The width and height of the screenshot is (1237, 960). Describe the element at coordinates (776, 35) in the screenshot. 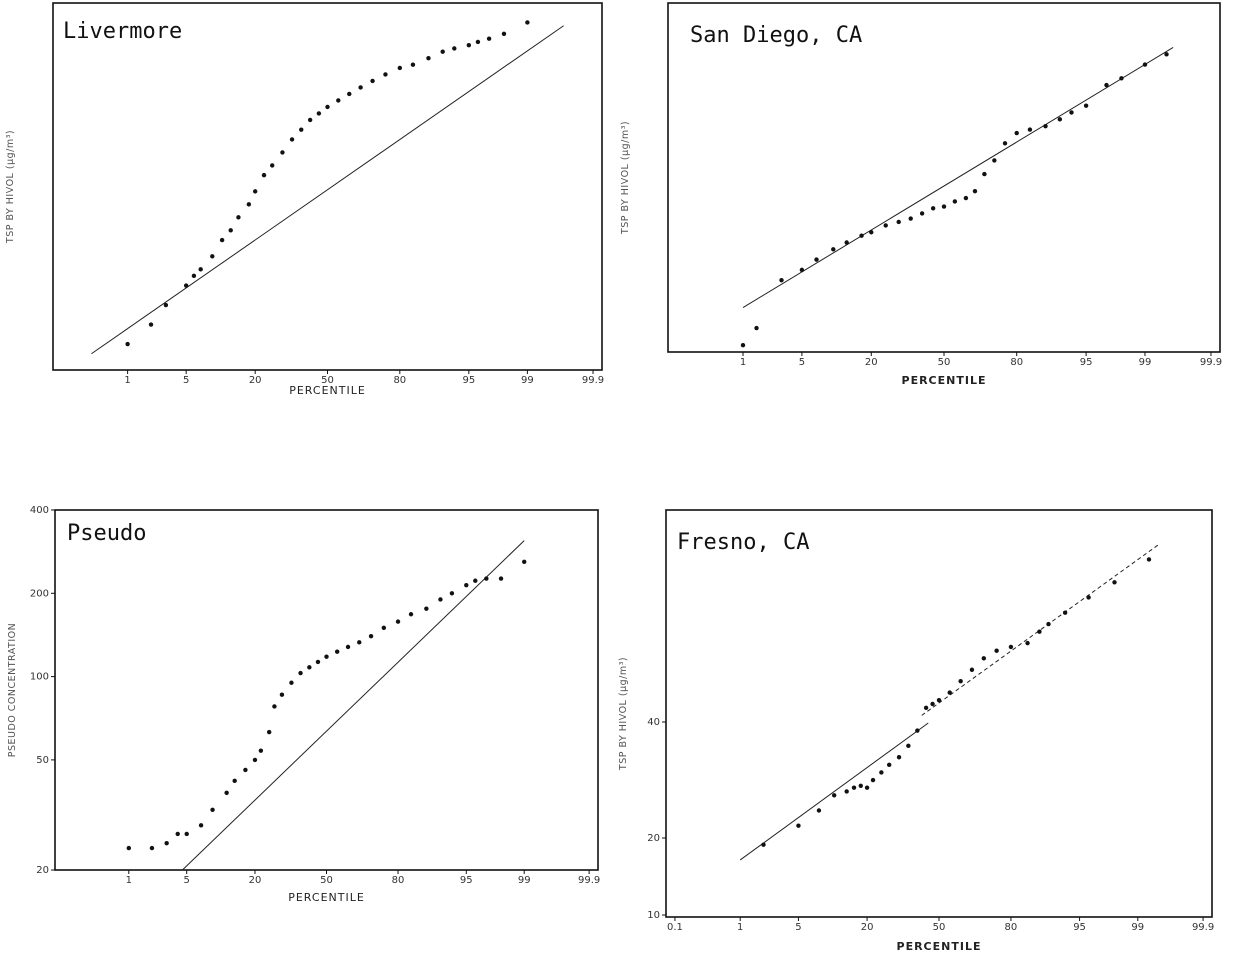

I see `panel-title: San Diego, CA` at that location.